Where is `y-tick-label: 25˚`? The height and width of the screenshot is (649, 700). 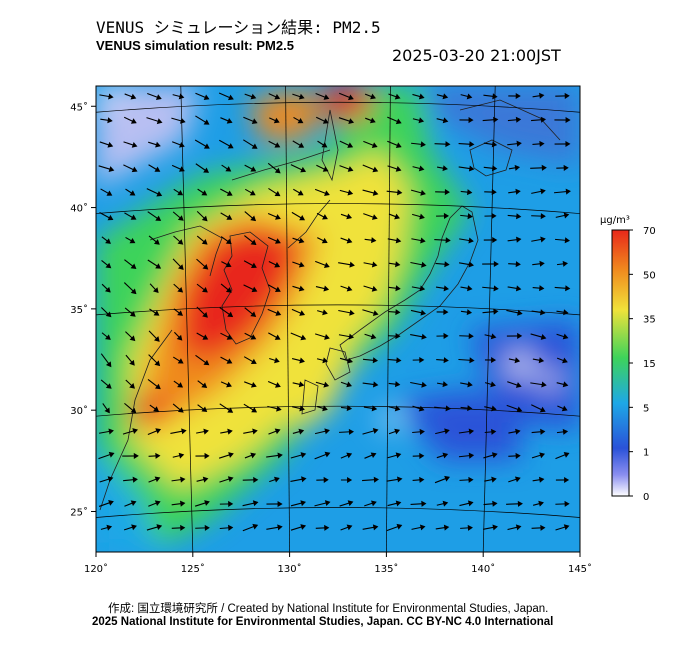
y-tick-label: 25˚ is located at coordinates (79, 512).